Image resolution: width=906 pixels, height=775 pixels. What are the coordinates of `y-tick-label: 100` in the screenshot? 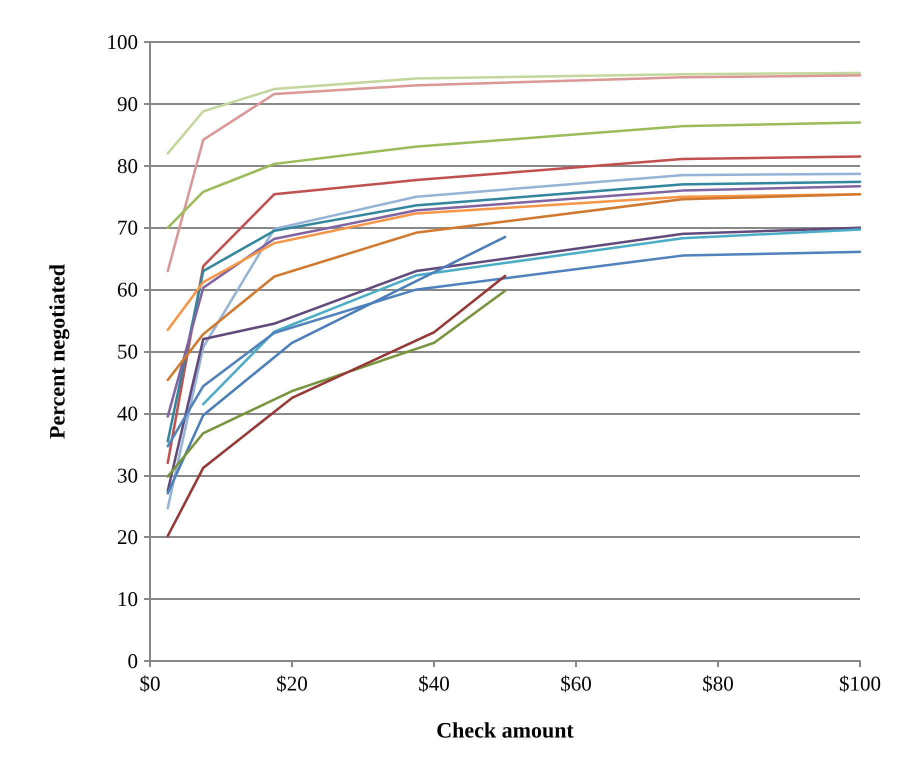 It's located at (122, 42).